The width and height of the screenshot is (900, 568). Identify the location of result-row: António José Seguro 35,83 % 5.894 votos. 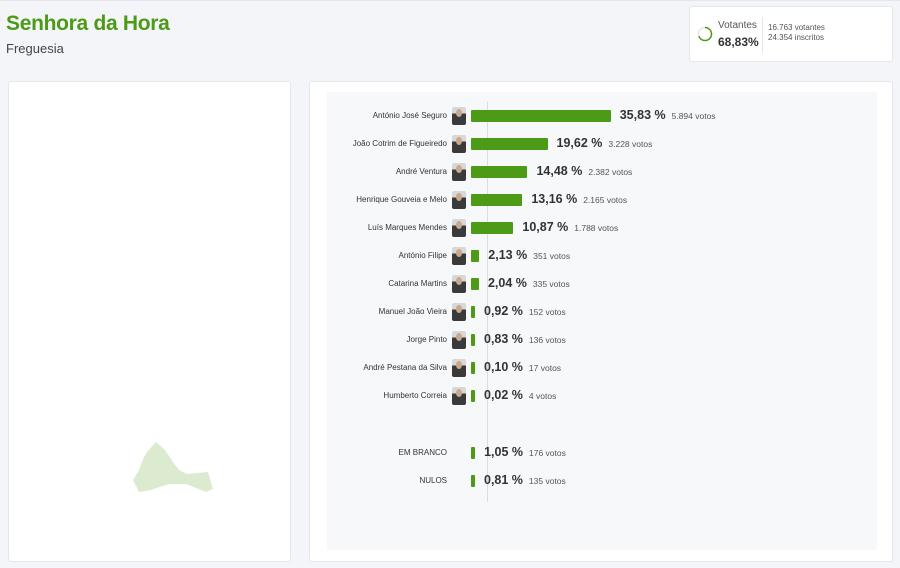
(602, 116).